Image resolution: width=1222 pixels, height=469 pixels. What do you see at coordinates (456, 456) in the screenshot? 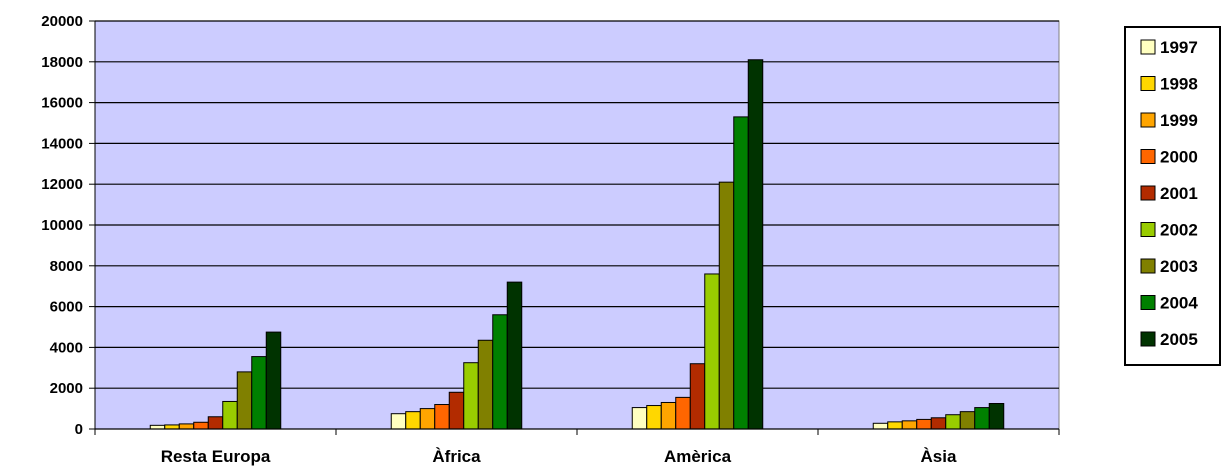
I see `x-category-label: Àfrica` at bounding box center [456, 456].